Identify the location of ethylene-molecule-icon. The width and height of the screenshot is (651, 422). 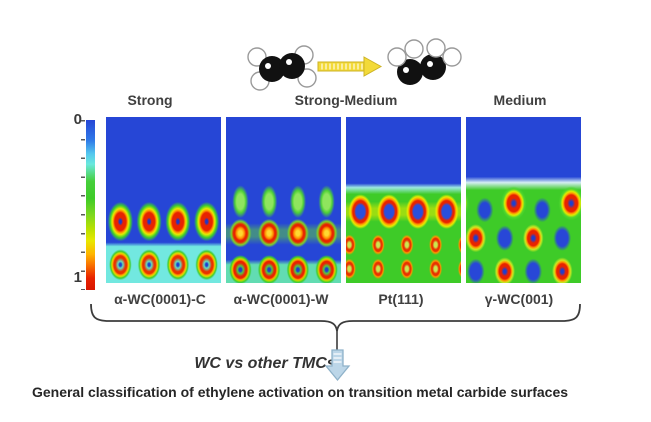
(282, 68).